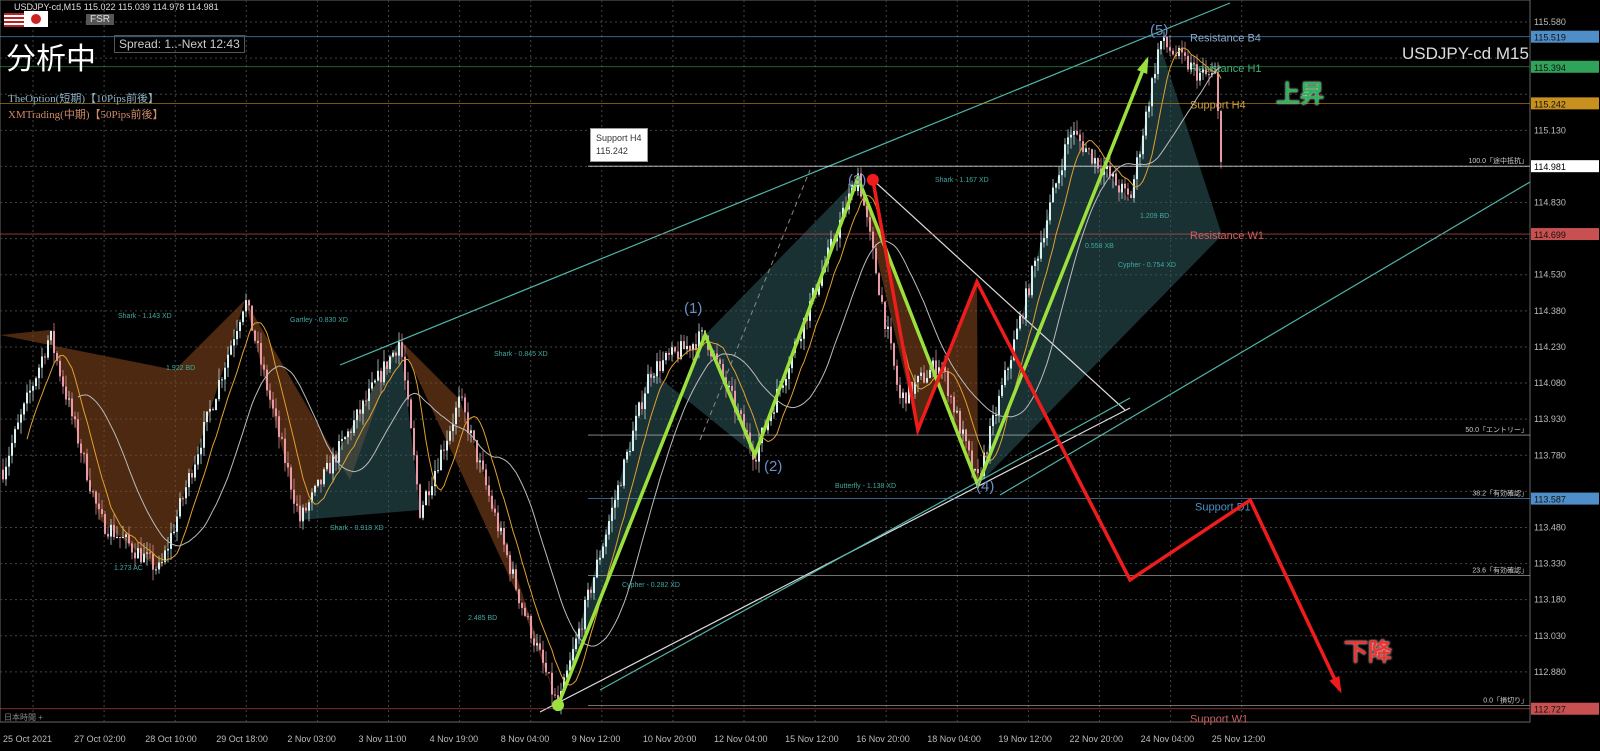 This screenshot has height=751, width=1600. Describe the element at coordinates (619, 138) in the screenshot. I see `tooltip-name: Support H4` at that location.